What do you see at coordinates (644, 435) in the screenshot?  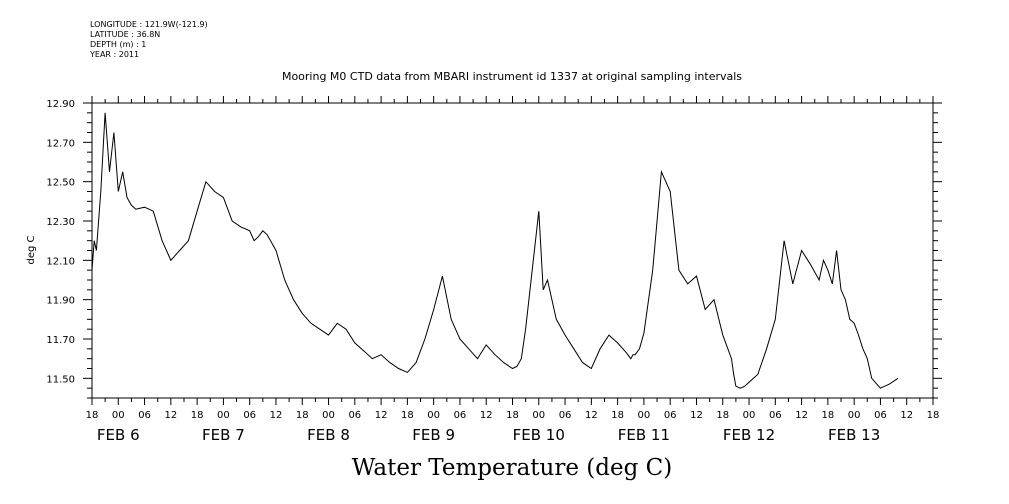 I see `date-label: FEB 11` at bounding box center [644, 435].